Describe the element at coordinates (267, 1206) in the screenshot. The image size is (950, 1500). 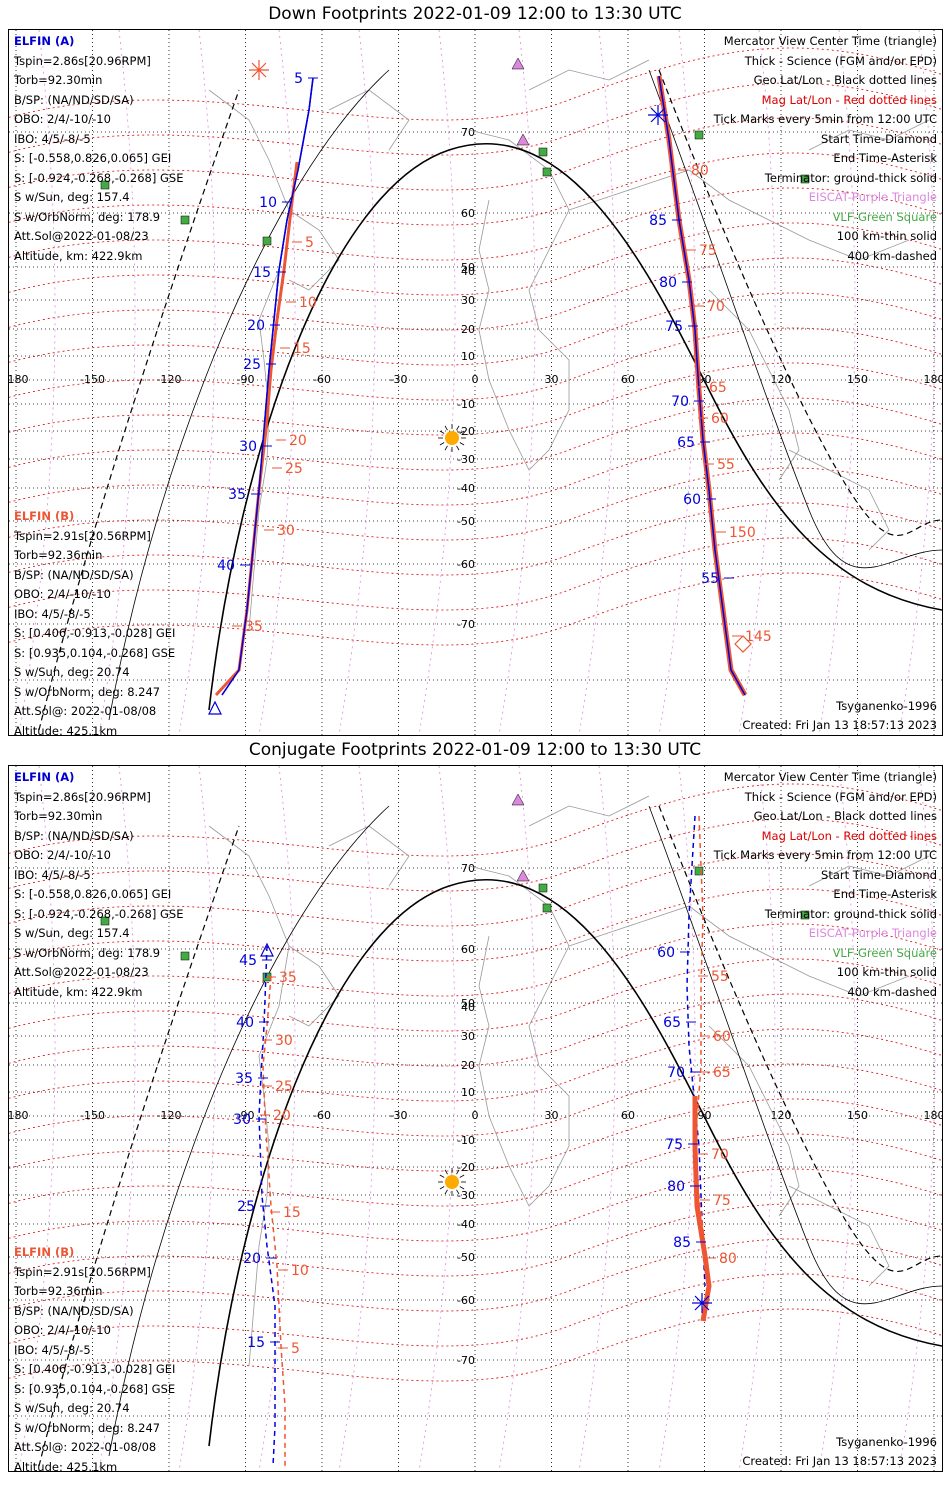
I see `elfin-a-track-west` at that location.